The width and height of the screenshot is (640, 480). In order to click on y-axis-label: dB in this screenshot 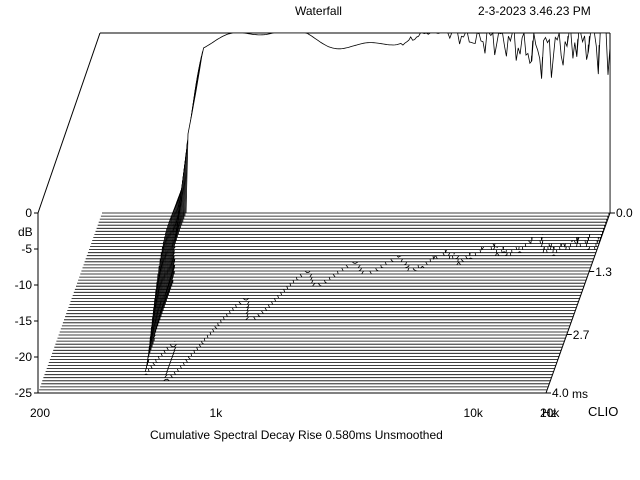, I will do `click(25, 232)`.